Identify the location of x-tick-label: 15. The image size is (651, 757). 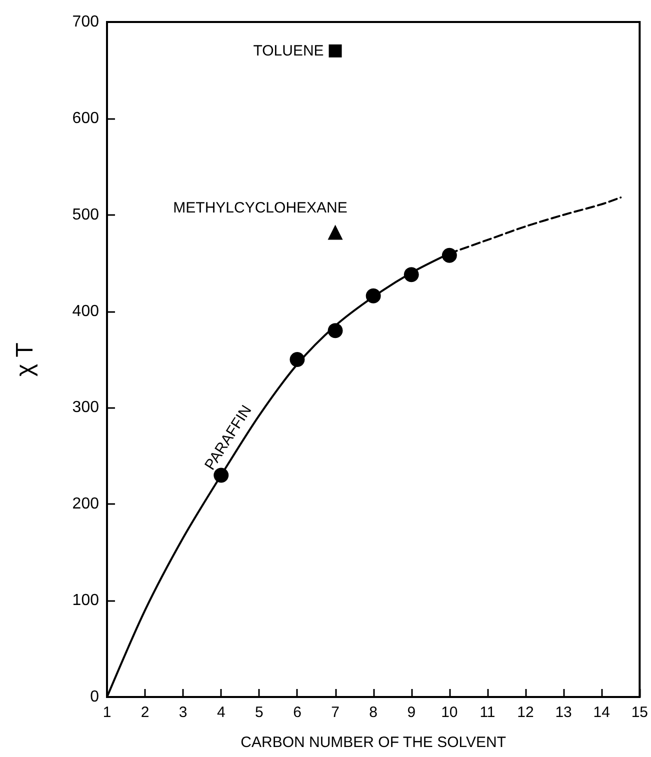
(639, 712).